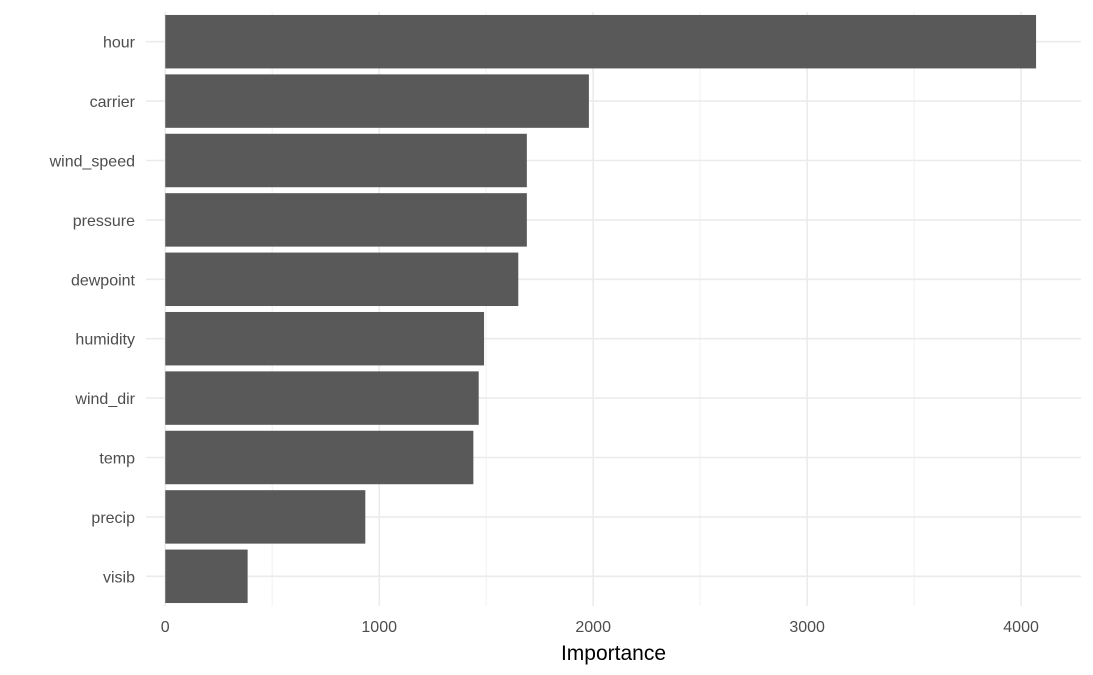 This screenshot has height=675, width=1093. What do you see at coordinates (113, 518) in the screenshot?
I see `y-tick-label-precip: precip` at bounding box center [113, 518].